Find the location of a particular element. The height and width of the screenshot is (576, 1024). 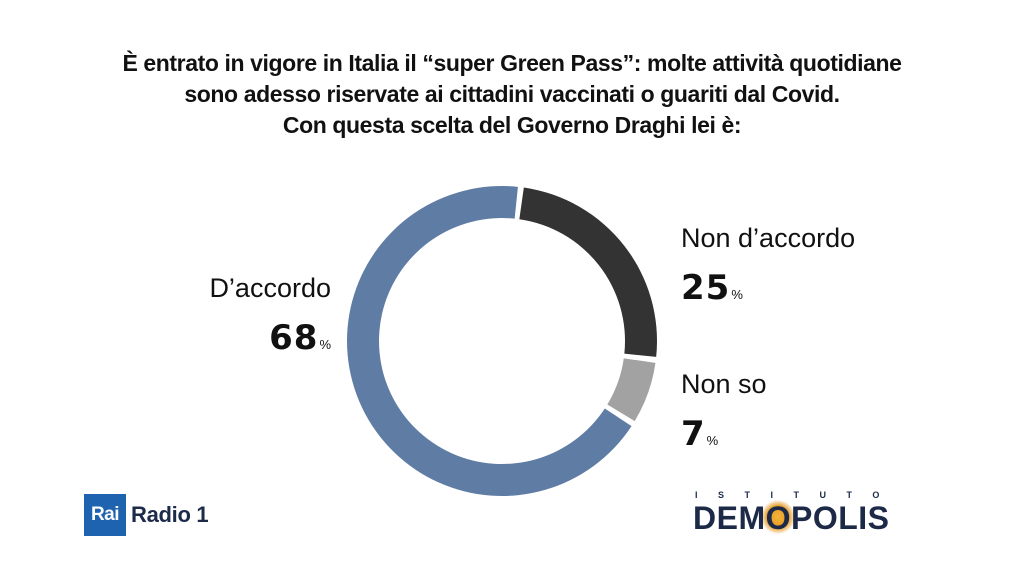

radio1-text: Radio 1 is located at coordinates (170, 514).